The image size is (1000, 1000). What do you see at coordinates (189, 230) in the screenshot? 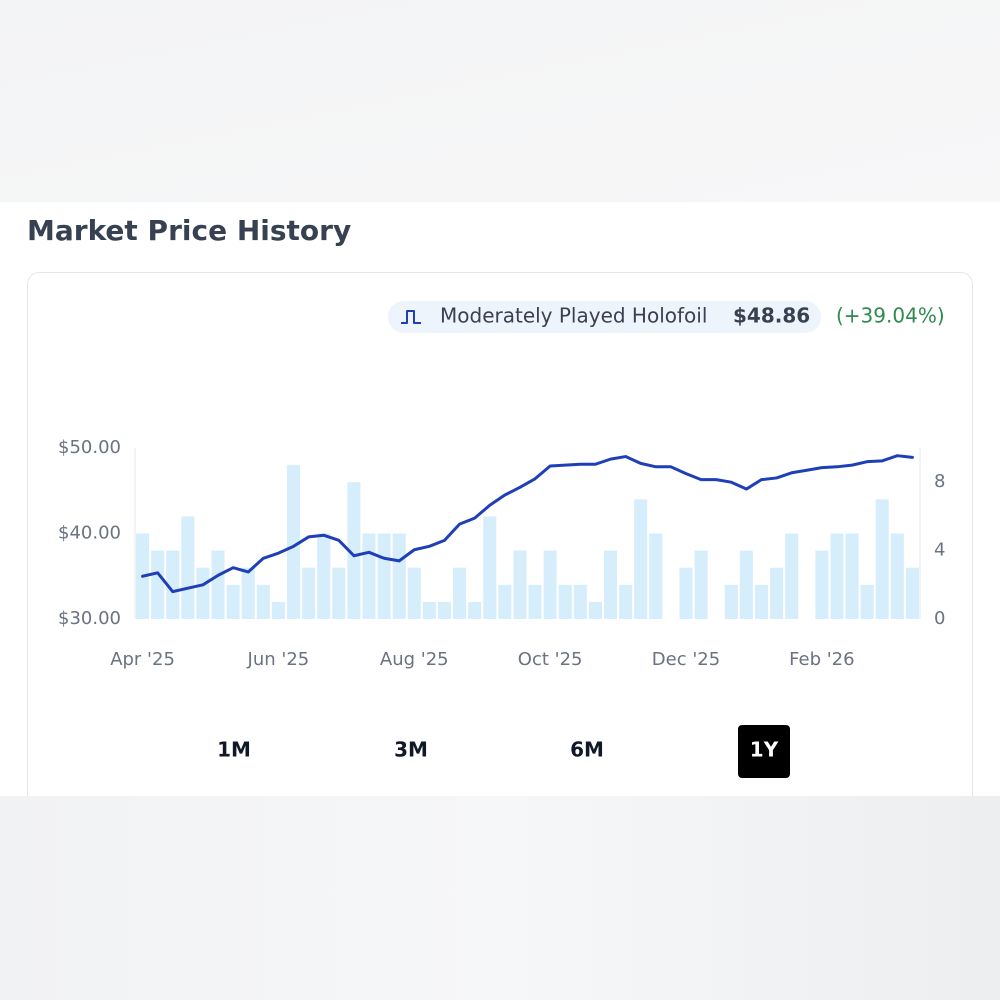
I see `section-title: Market Price History` at bounding box center [189, 230].